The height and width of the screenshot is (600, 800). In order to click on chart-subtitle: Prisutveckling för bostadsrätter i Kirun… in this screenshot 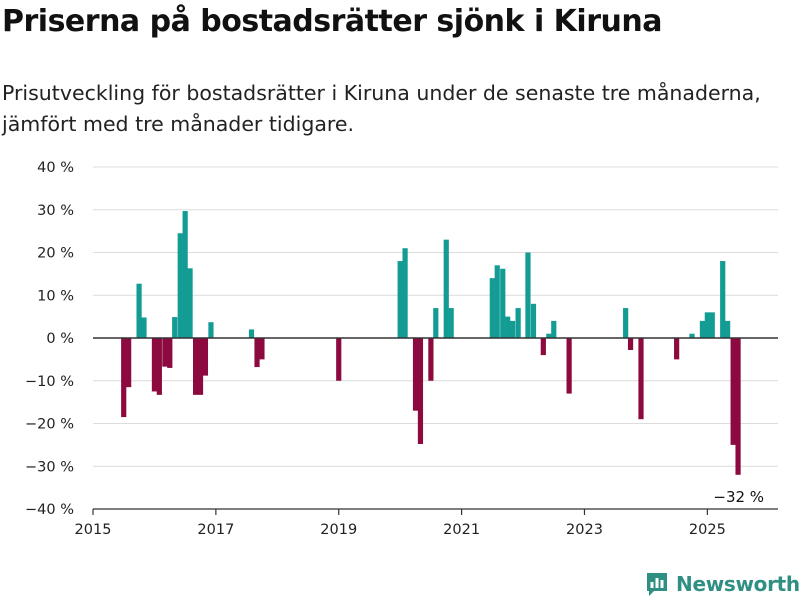, I will do `click(381, 108)`.